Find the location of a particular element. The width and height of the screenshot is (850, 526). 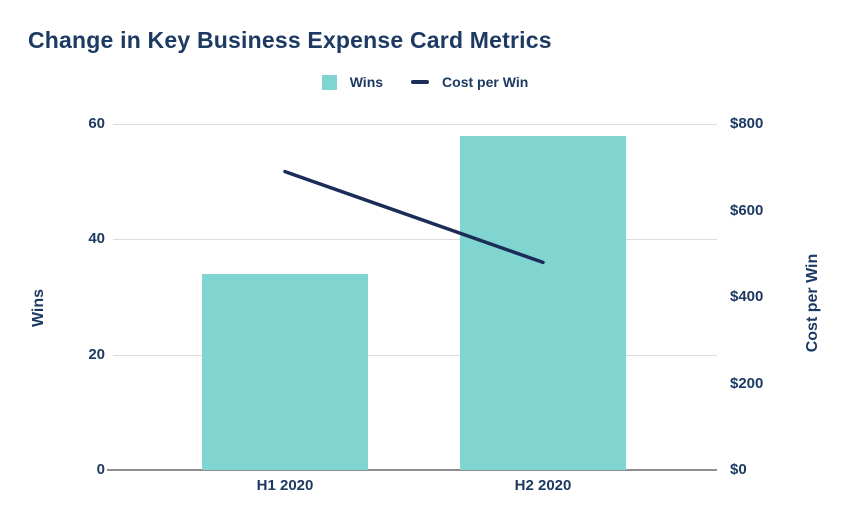

chart-legend: Wins Cost per Win is located at coordinates (425, 82).